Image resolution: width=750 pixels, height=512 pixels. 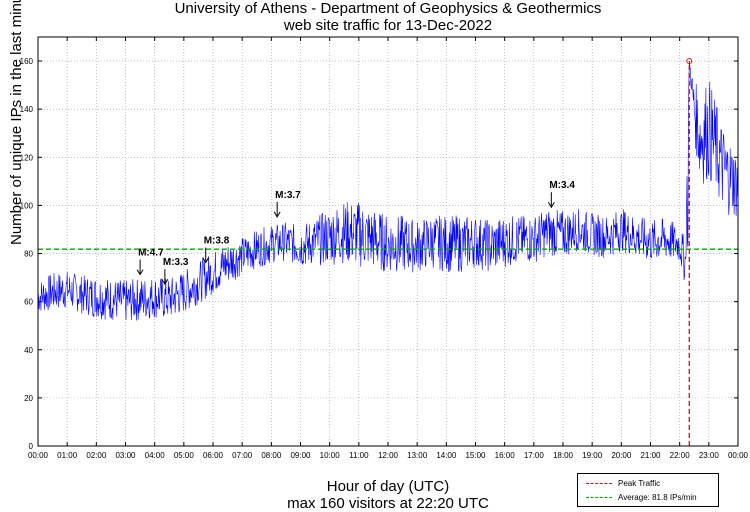 What do you see at coordinates (534, 455) in the screenshot?
I see `x-tick-label: 17:00` at bounding box center [534, 455].